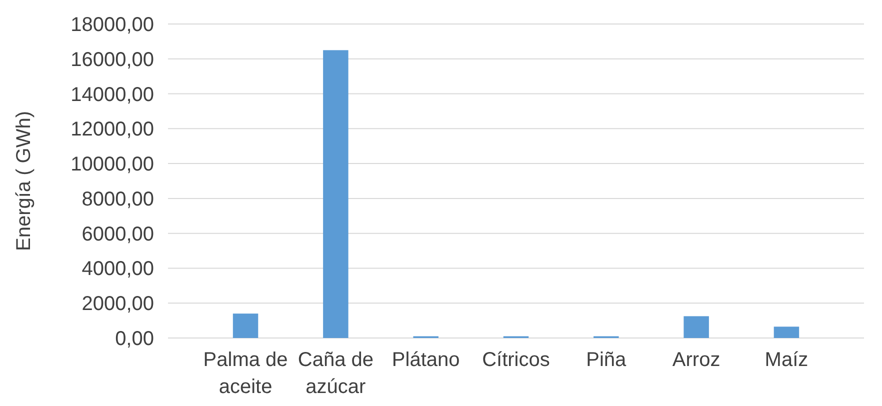 This screenshot has height=406, width=882. Describe the element at coordinates (112, 129) in the screenshot. I see `y-tick-label: 12000,00` at that location.